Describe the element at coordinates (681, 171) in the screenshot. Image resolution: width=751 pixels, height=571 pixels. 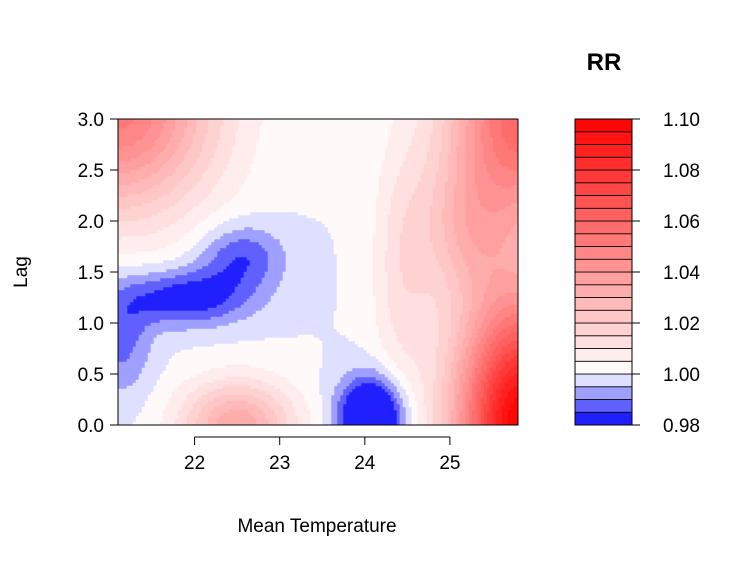
I see `legend-tick-label: 1.08` at that location.